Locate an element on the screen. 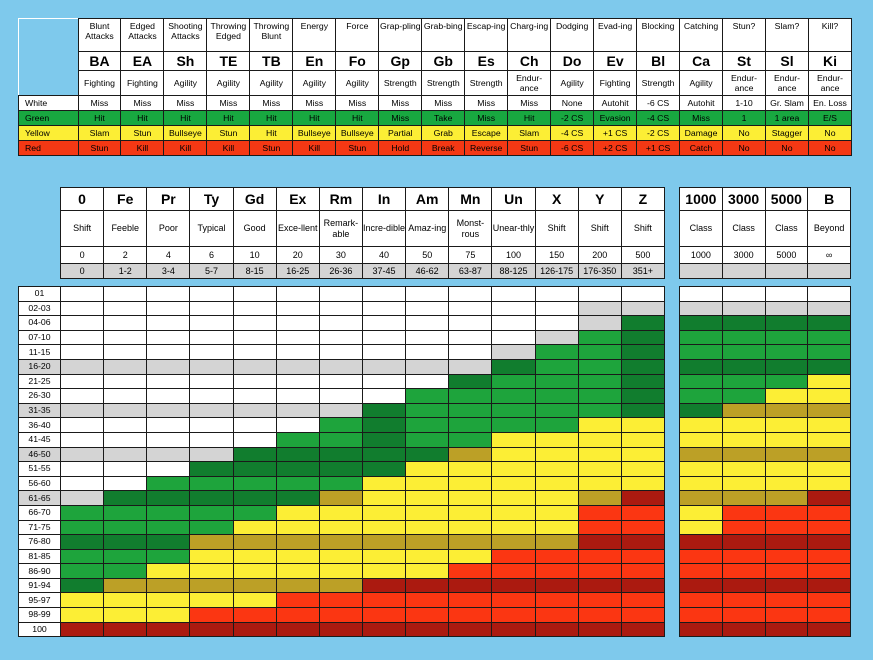  rank-abbr: 5000 is located at coordinates (786, 199).